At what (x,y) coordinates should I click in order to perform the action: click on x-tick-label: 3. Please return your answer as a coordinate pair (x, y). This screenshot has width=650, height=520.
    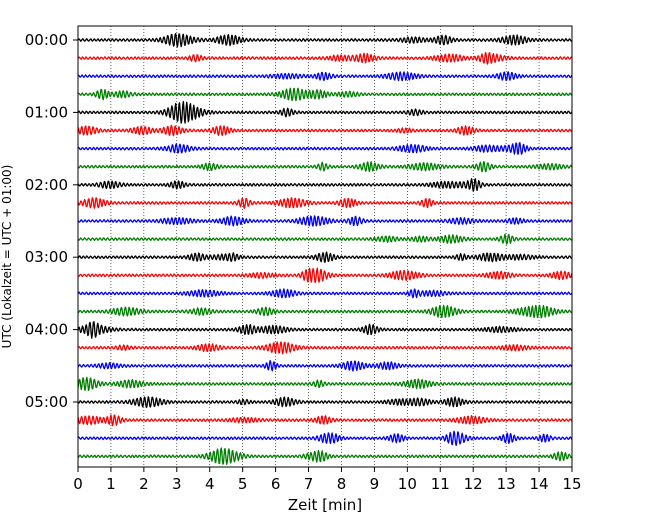
    Looking at the image, I should click on (177, 484).